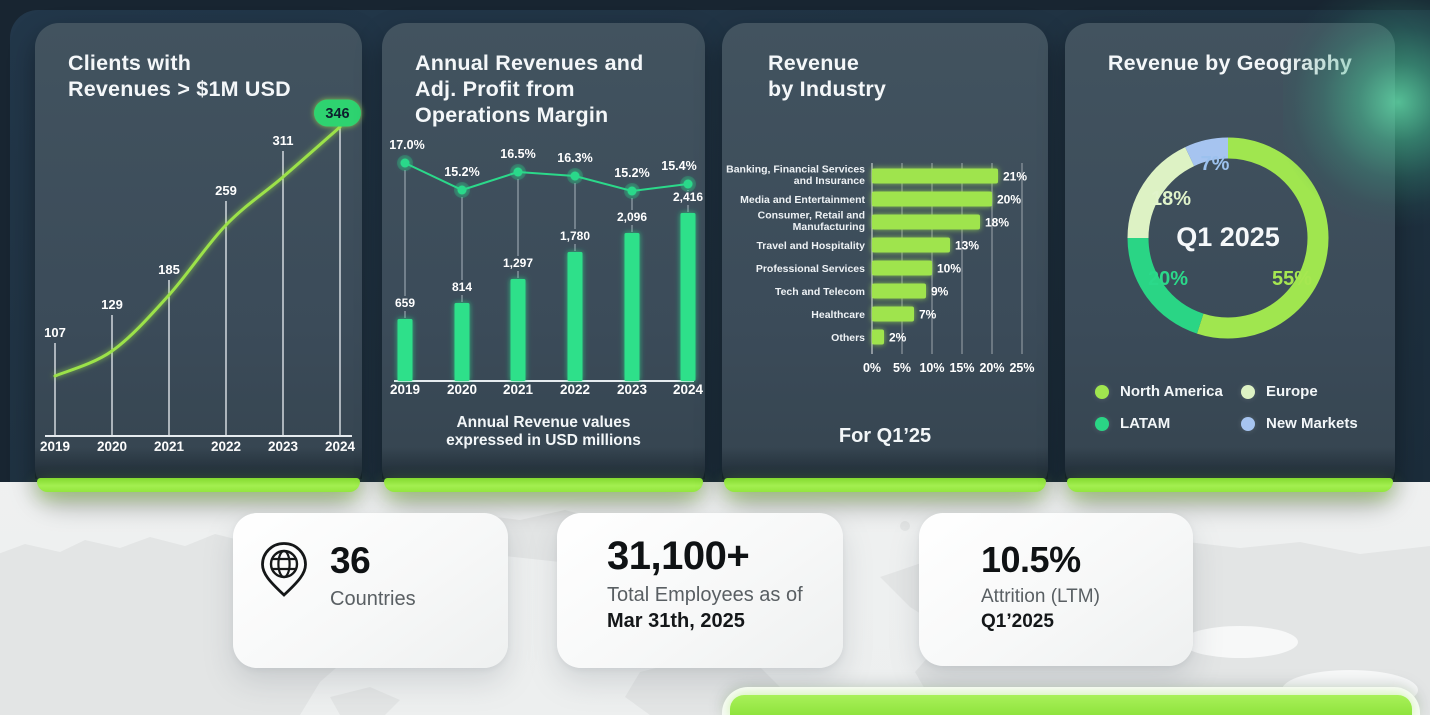 The width and height of the screenshot is (1430, 715). I want to click on svg-text: 346, so click(337, 114).